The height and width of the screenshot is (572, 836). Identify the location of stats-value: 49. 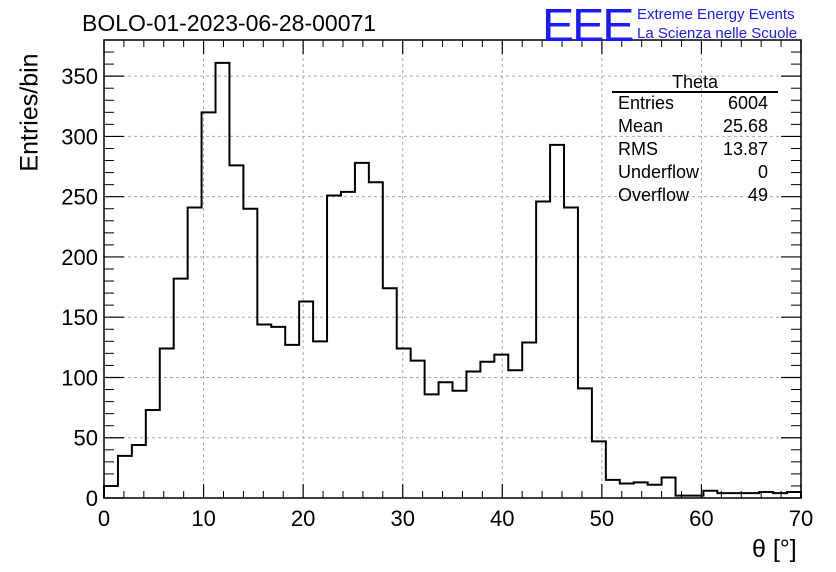
(757, 195).